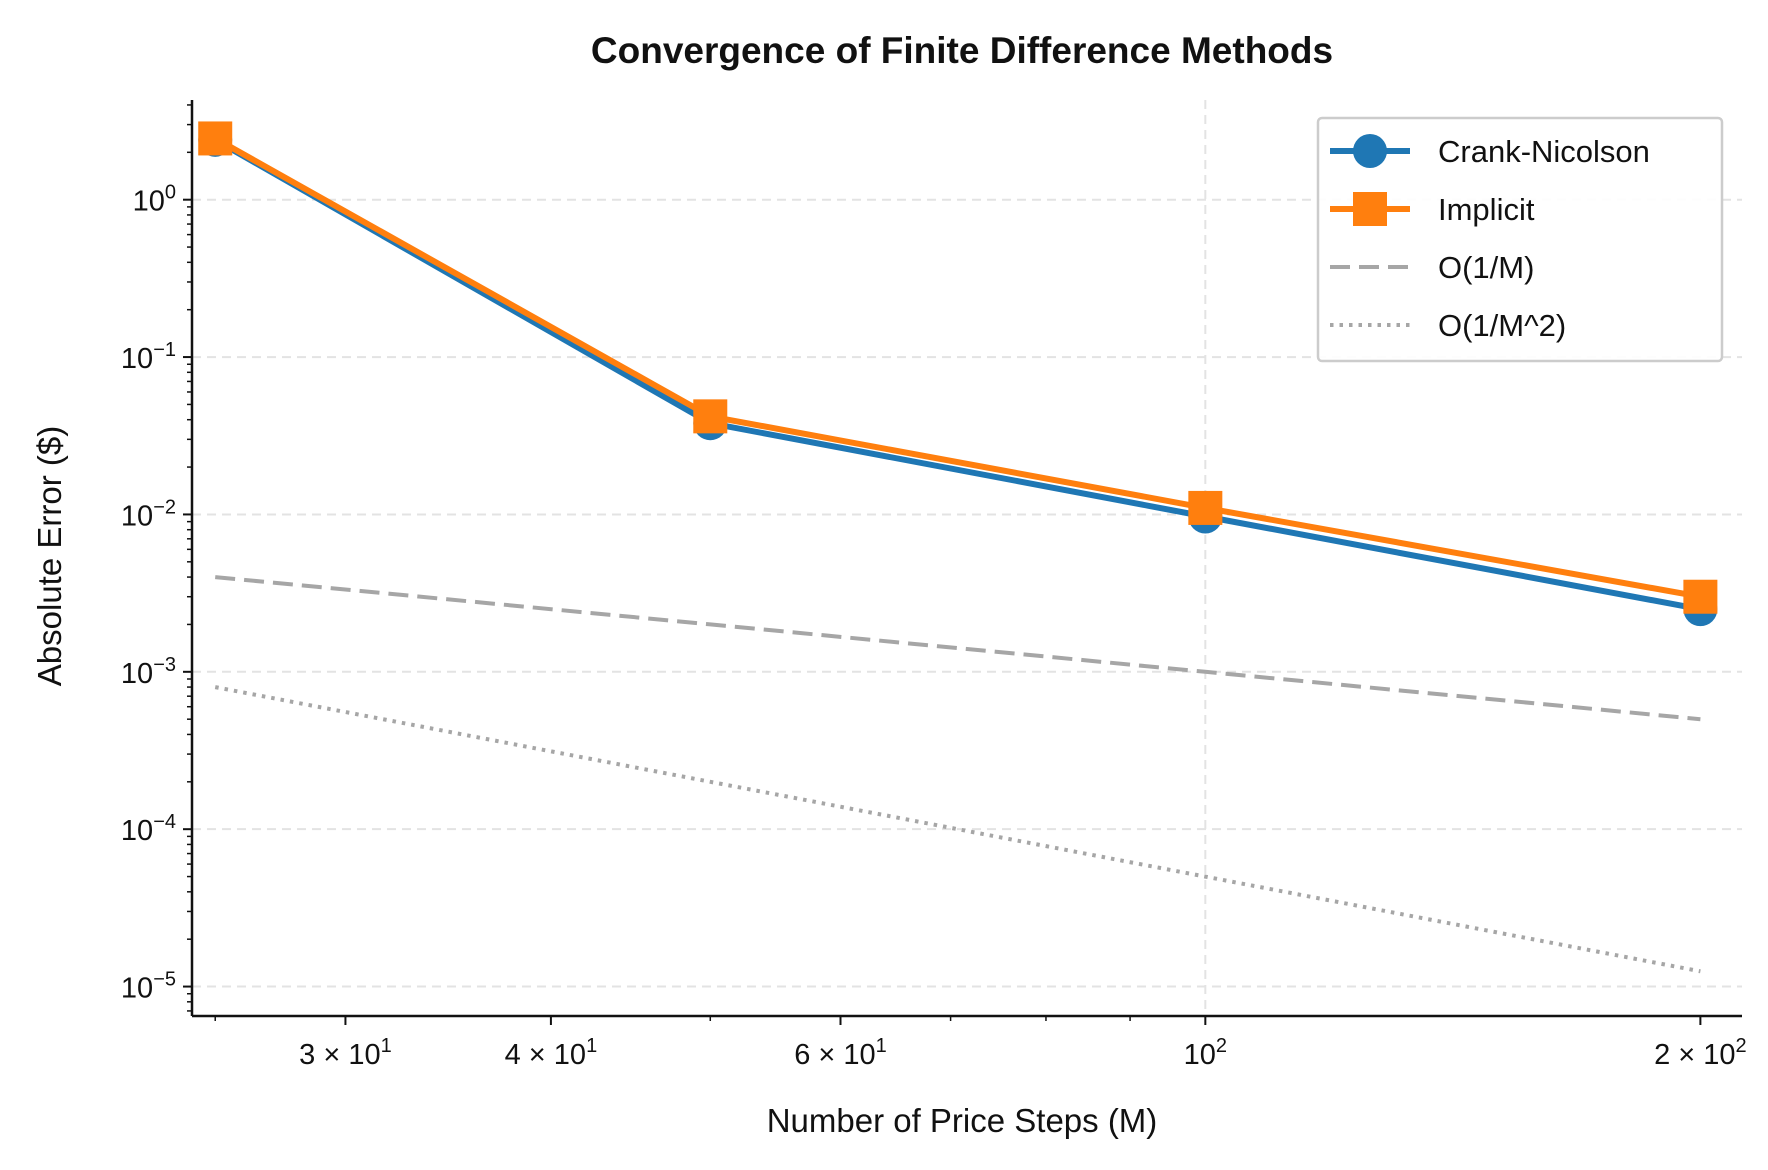 This screenshot has height=1170, width=1768. What do you see at coordinates (49, 556) in the screenshot?
I see `y-axis-label: Absolute Error ($)` at bounding box center [49, 556].